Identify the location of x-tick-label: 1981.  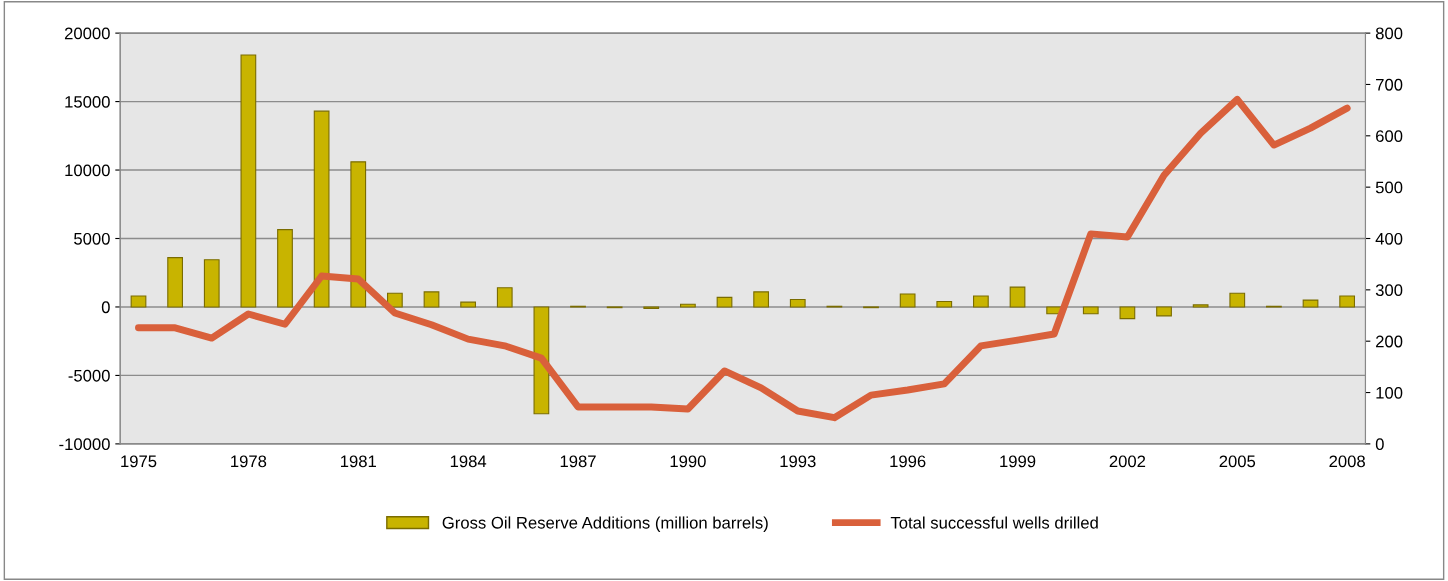
(358, 461).